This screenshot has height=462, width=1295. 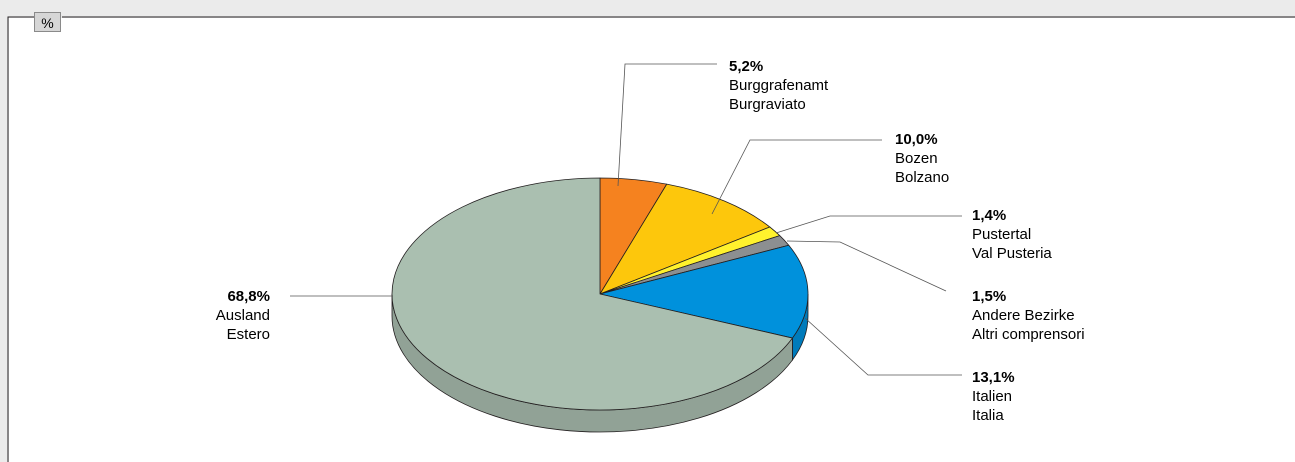 I want to click on slice-name-de: Ausland, so click(x=230, y=315).